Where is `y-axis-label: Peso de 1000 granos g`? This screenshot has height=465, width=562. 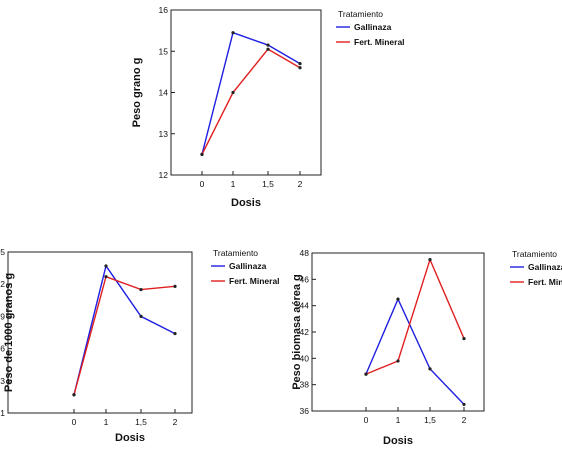 y-axis-label: Peso de 1000 granos g is located at coordinates (9, 332).